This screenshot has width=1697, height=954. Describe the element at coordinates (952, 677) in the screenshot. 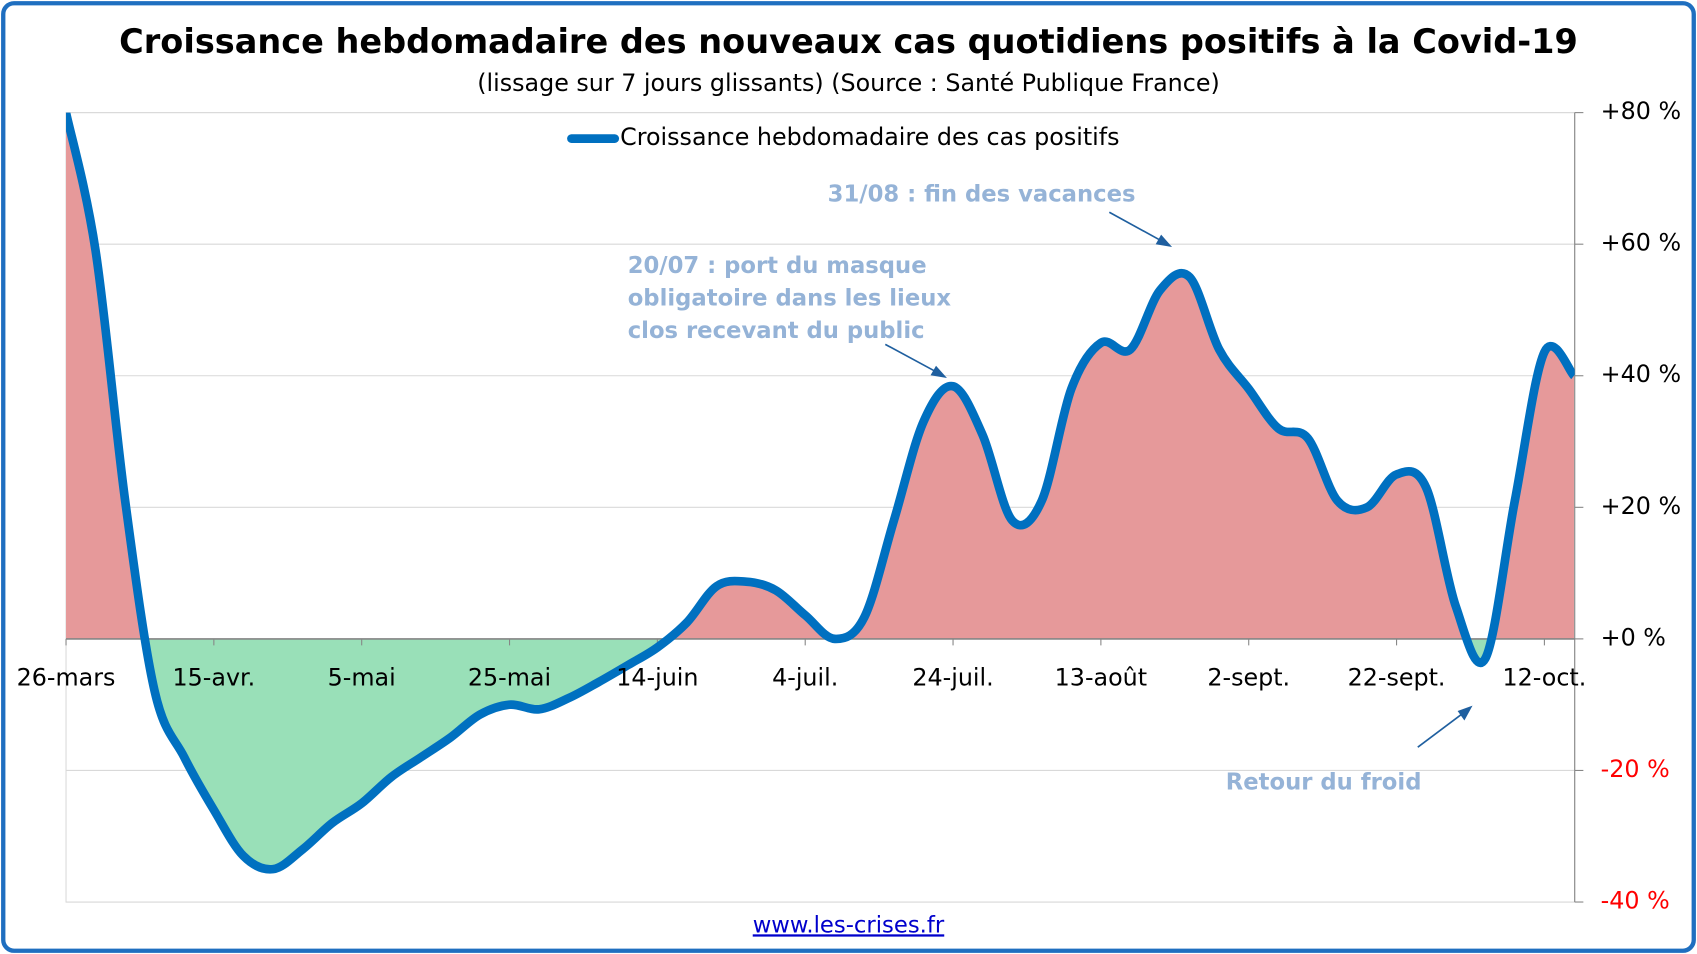

I see `x-tick-label: 24-juil.` at that location.